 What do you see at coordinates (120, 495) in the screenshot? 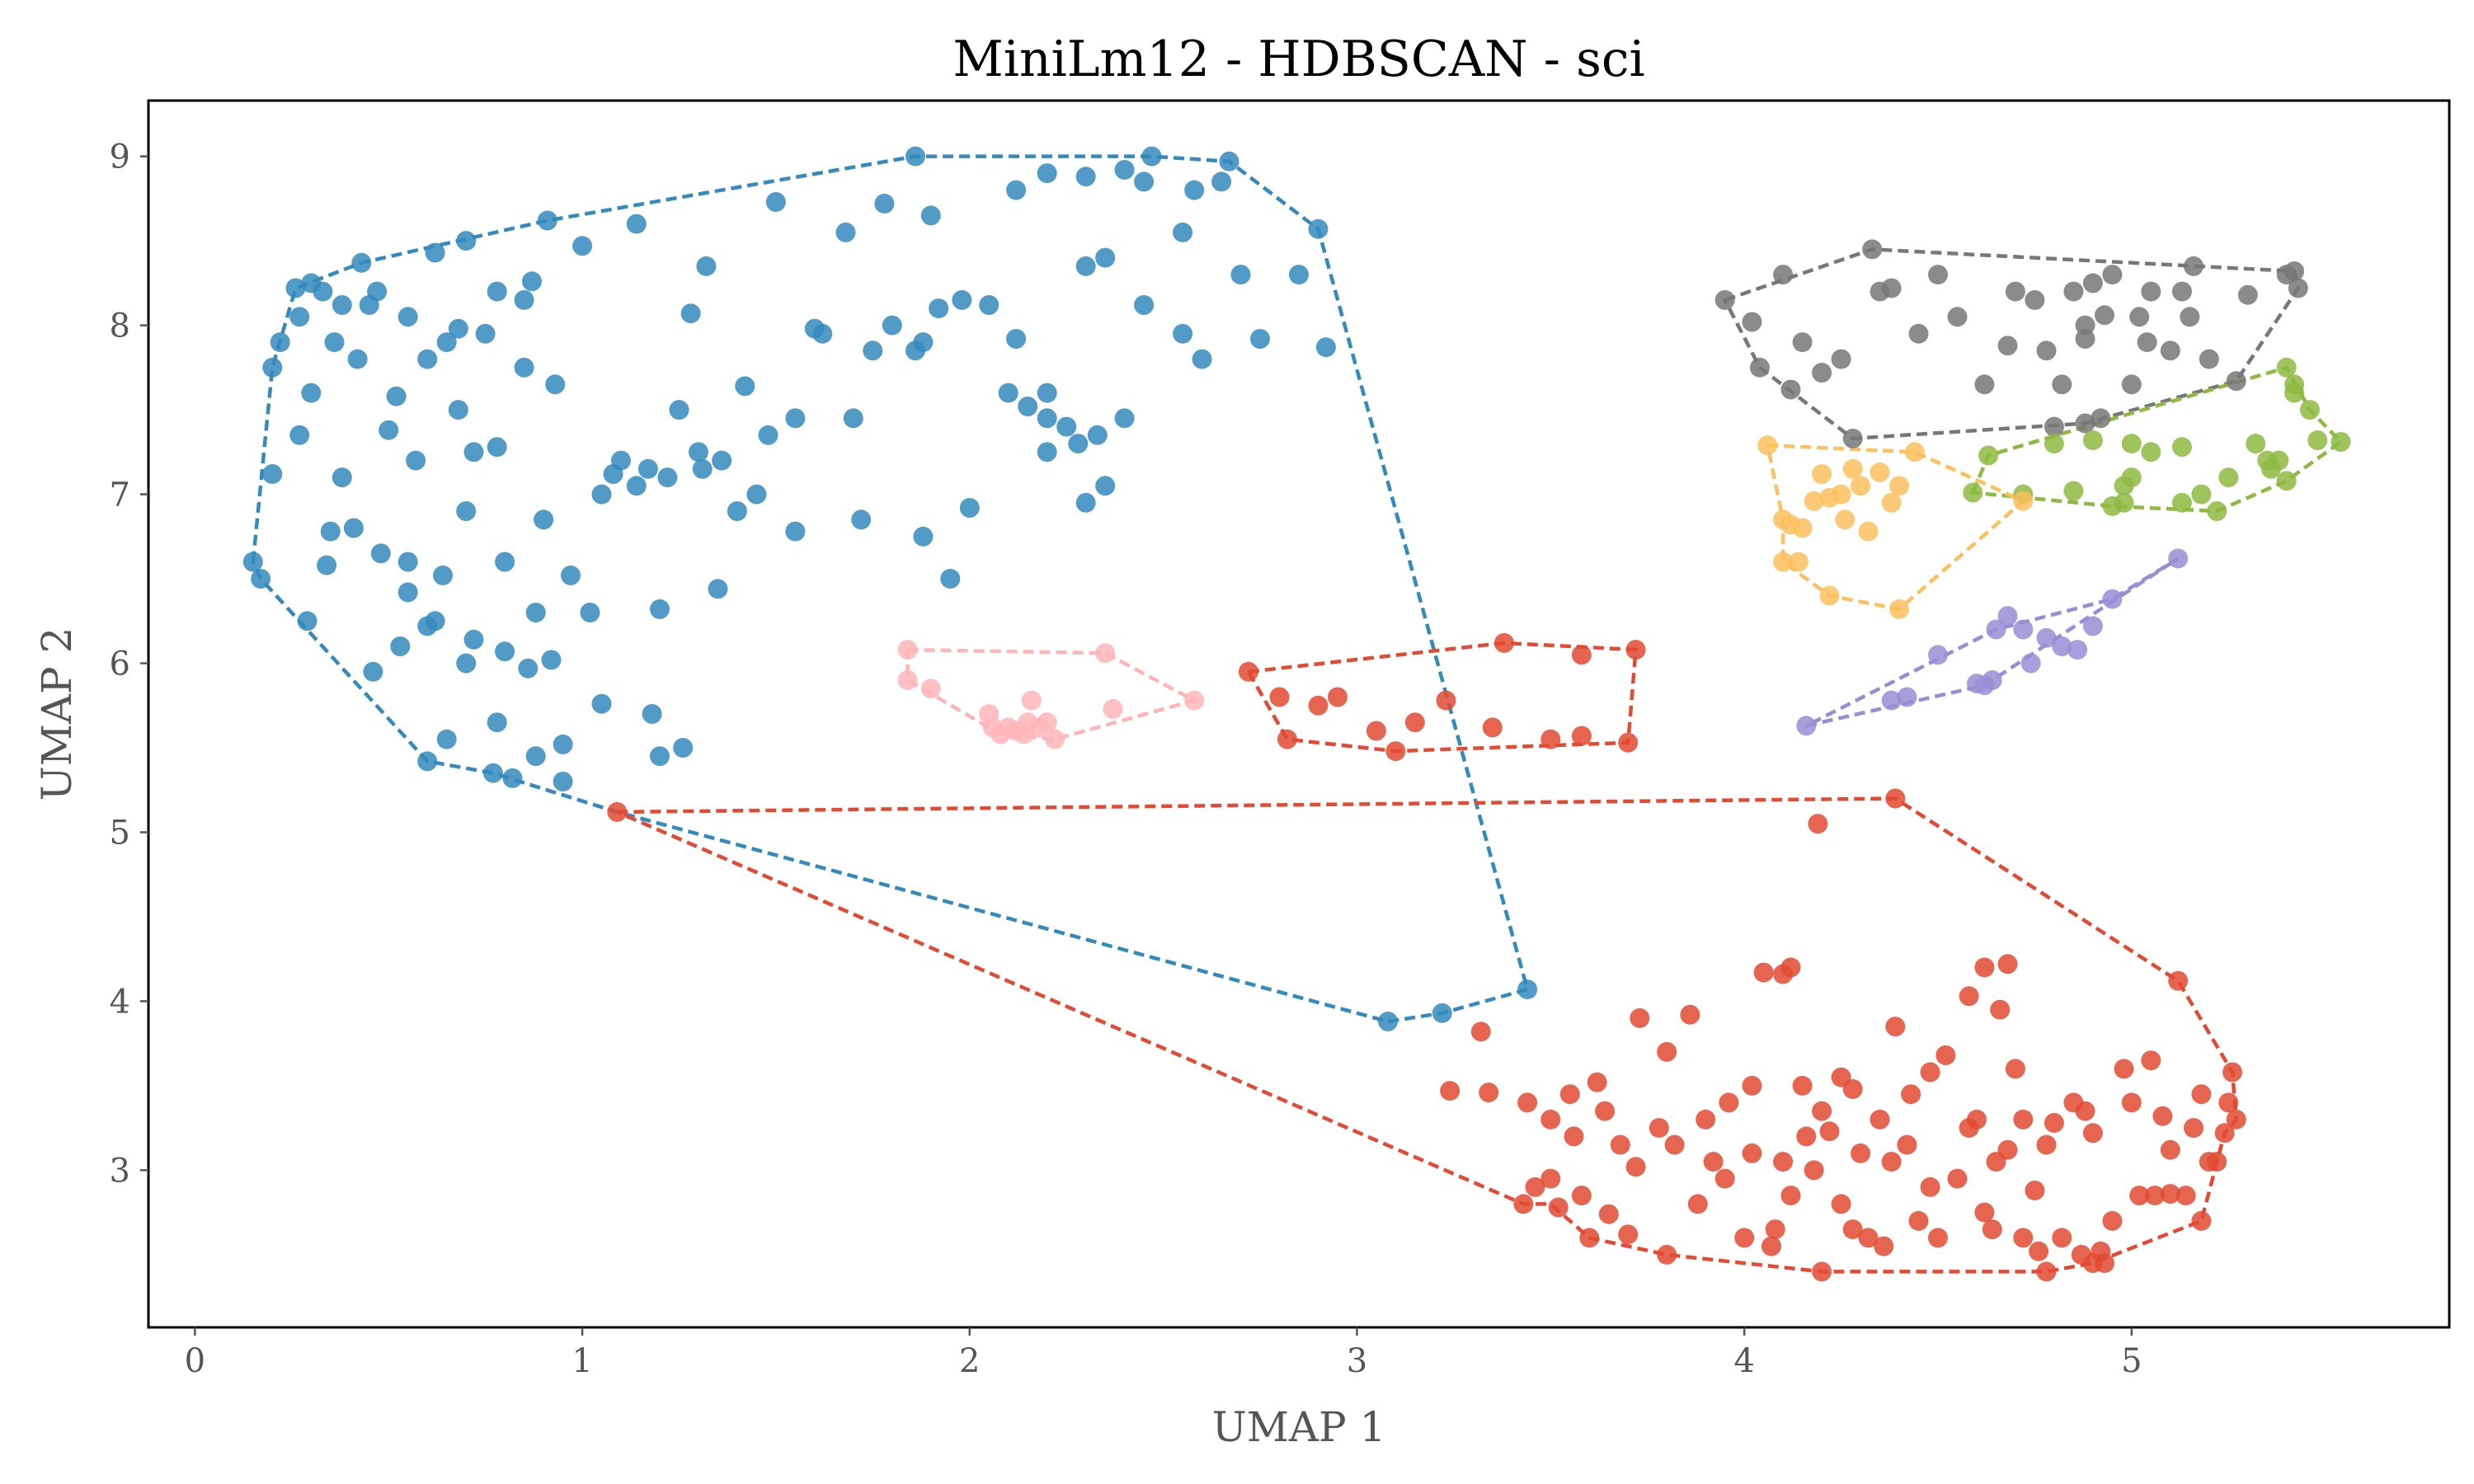
I see `y-tick-label: 7` at bounding box center [120, 495].